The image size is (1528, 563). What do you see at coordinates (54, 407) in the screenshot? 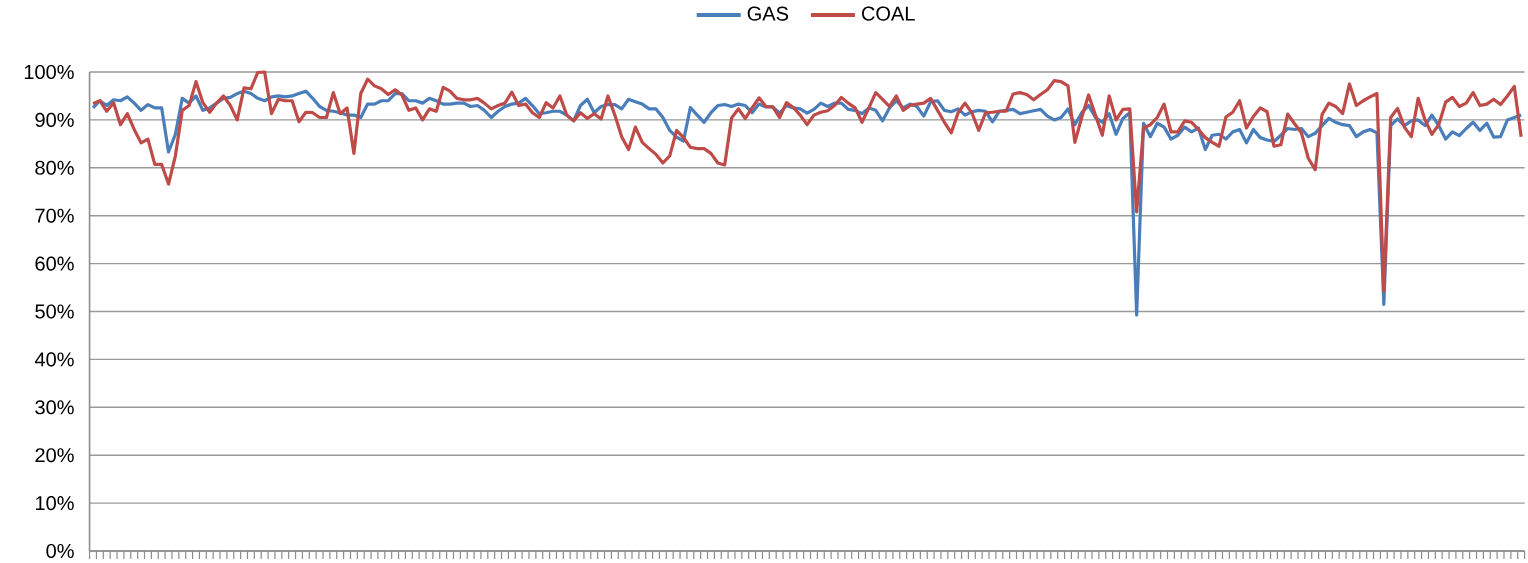
I see `y-tick-label: 30%` at bounding box center [54, 407].